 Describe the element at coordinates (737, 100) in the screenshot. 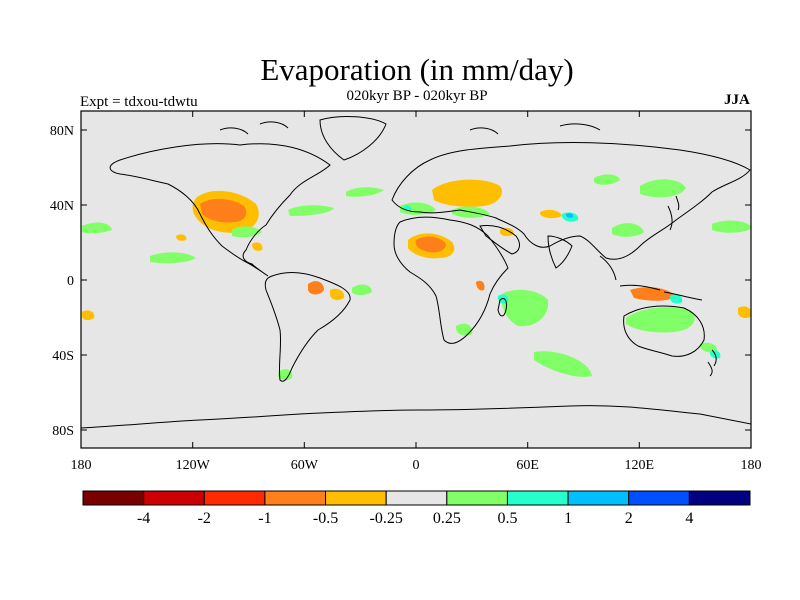

I see `season-label: JJA` at that location.